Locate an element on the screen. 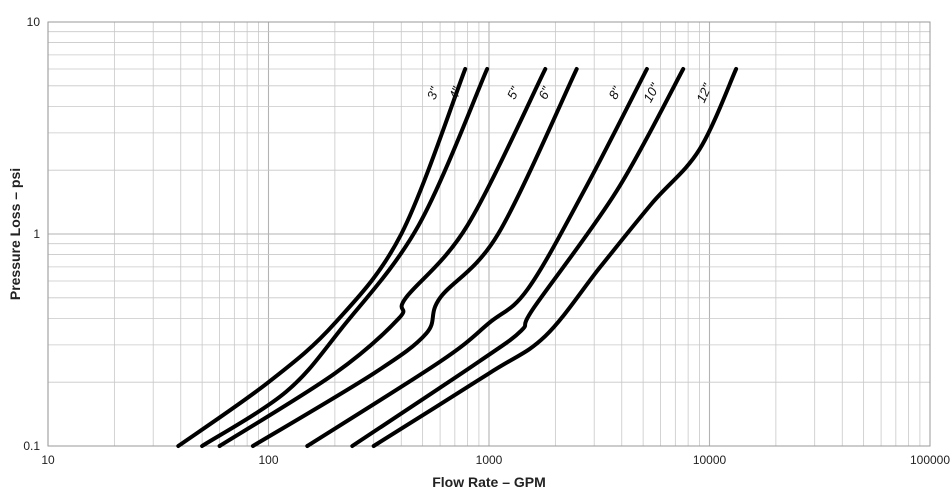 Image resolution: width=952 pixels, height=495 pixels. x-tick-label: 1000 is located at coordinates (489, 460).